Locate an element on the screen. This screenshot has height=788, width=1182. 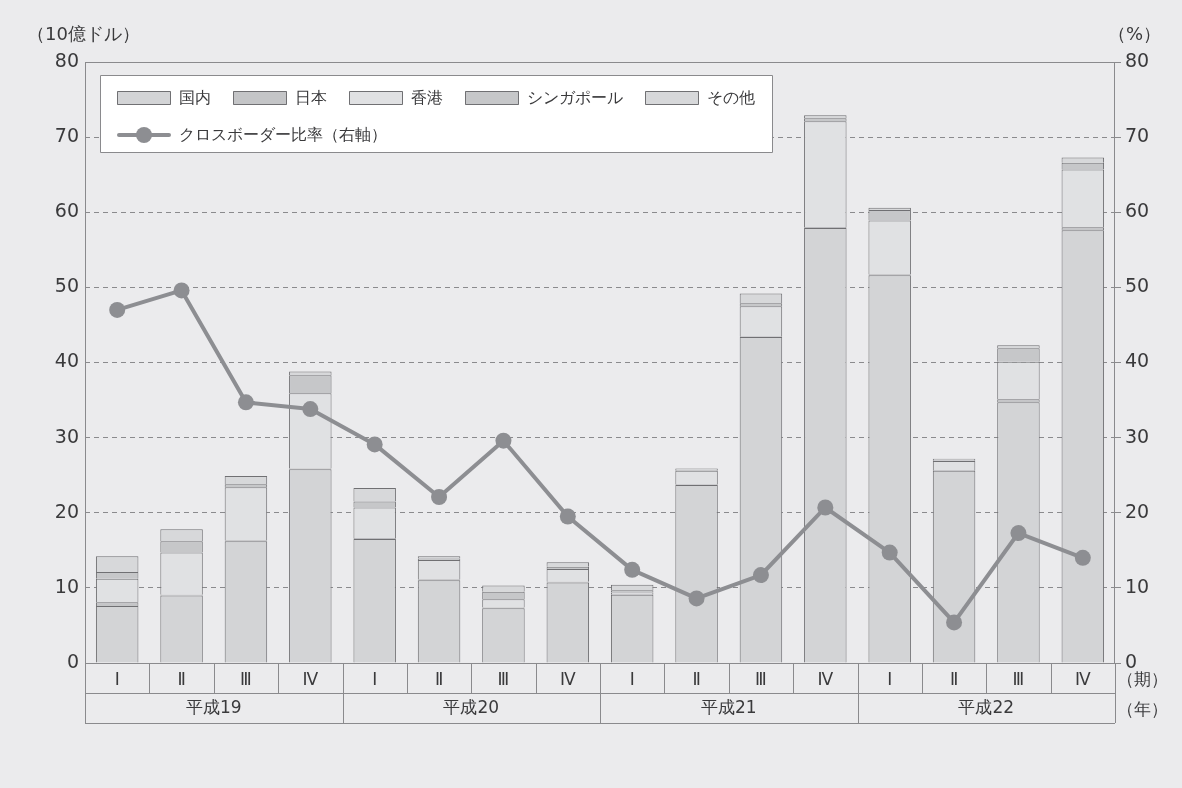
legend-label: クロスボーダー比率（右軸） is located at coordinates (283, 135).